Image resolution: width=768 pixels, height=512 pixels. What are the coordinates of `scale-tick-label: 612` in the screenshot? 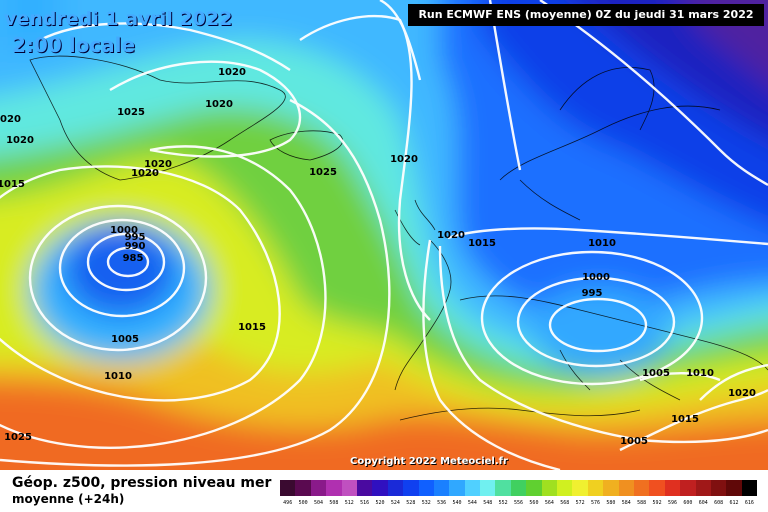 It's located at (734, 503).